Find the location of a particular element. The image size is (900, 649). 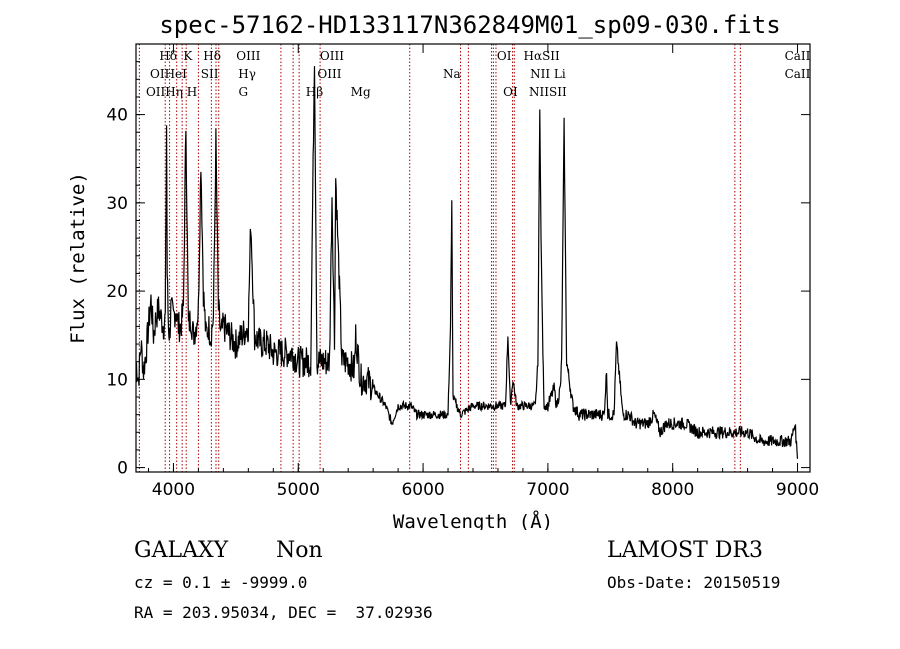

emission-line-label: SII is located at coordinates (210, 74).